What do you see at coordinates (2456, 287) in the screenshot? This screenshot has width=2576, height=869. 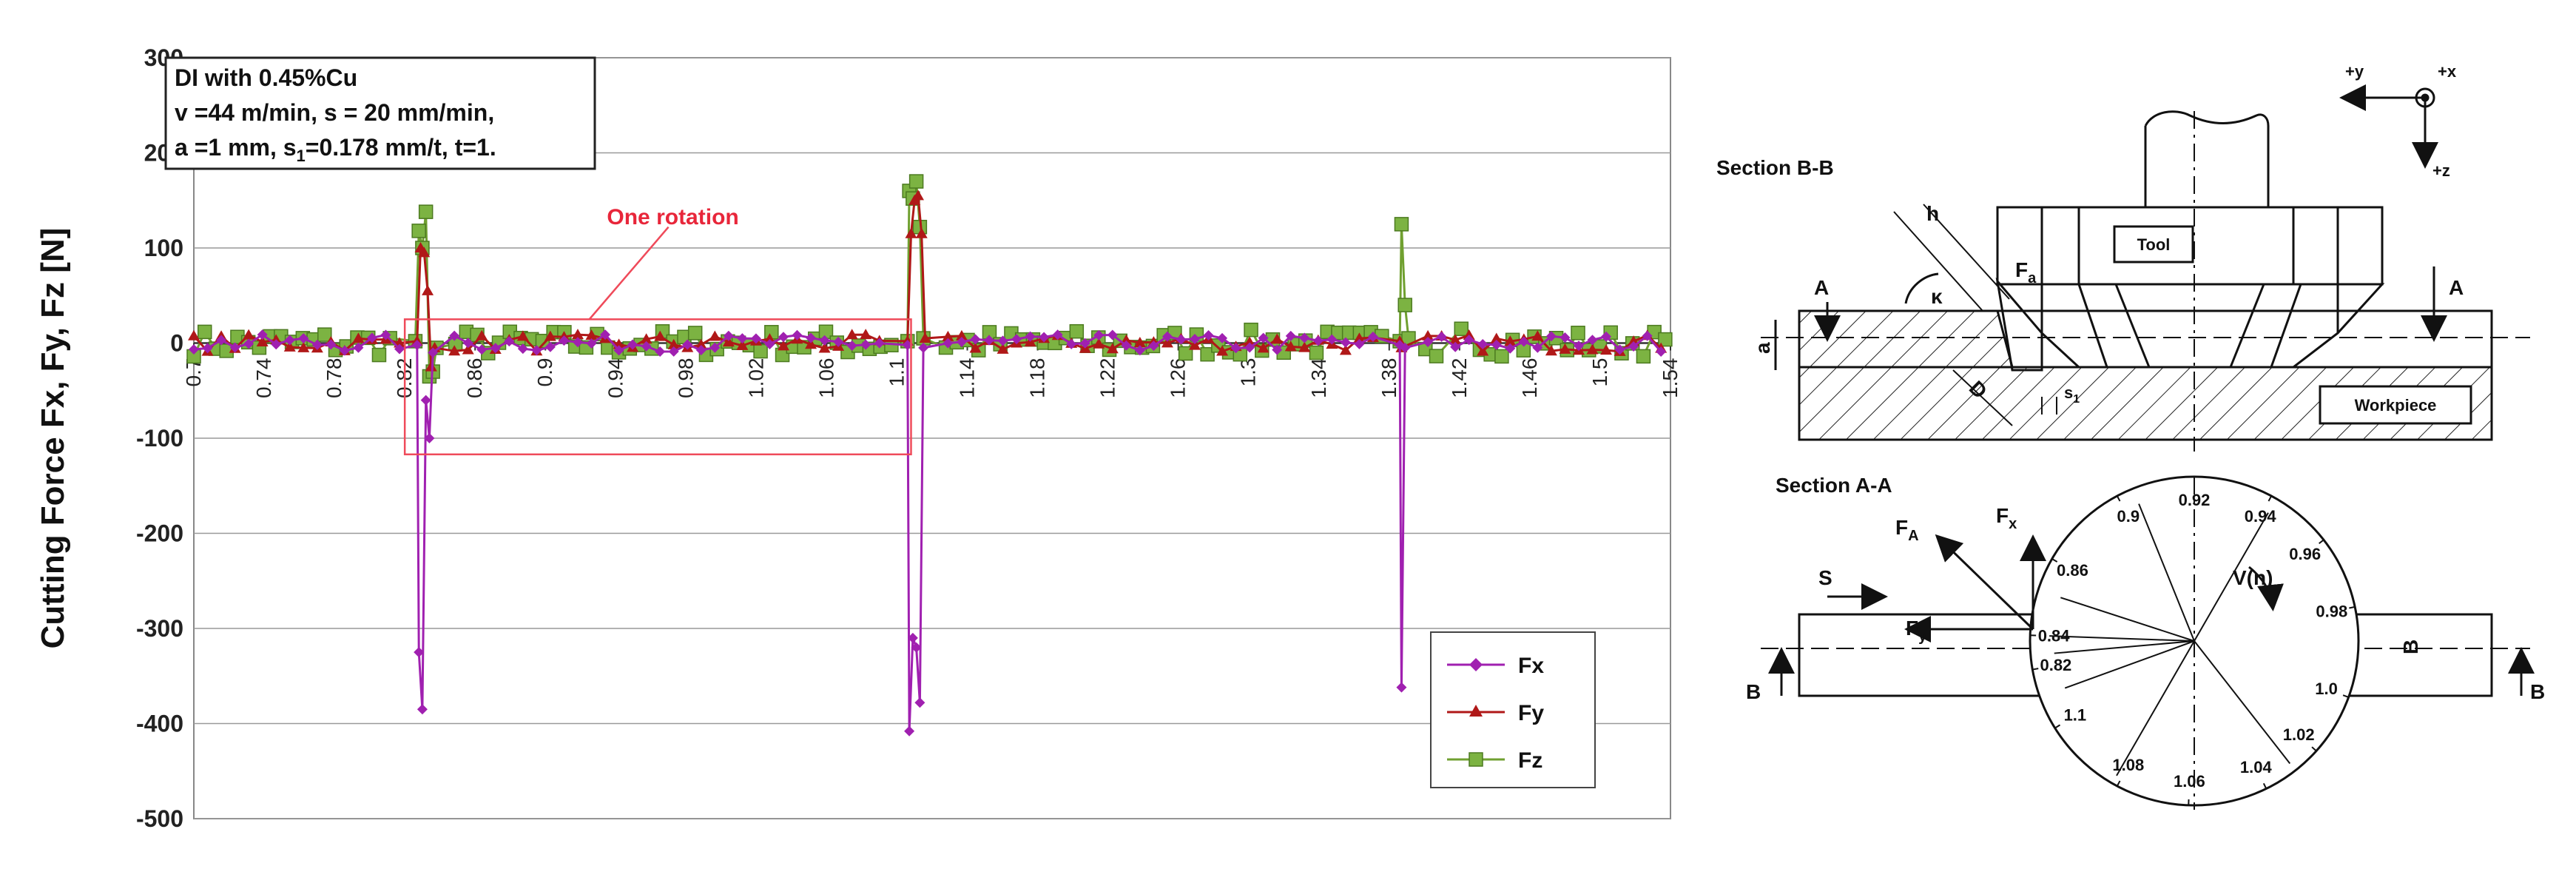 I see `section-a-right-label: A` at bounding box center [2456, 287].